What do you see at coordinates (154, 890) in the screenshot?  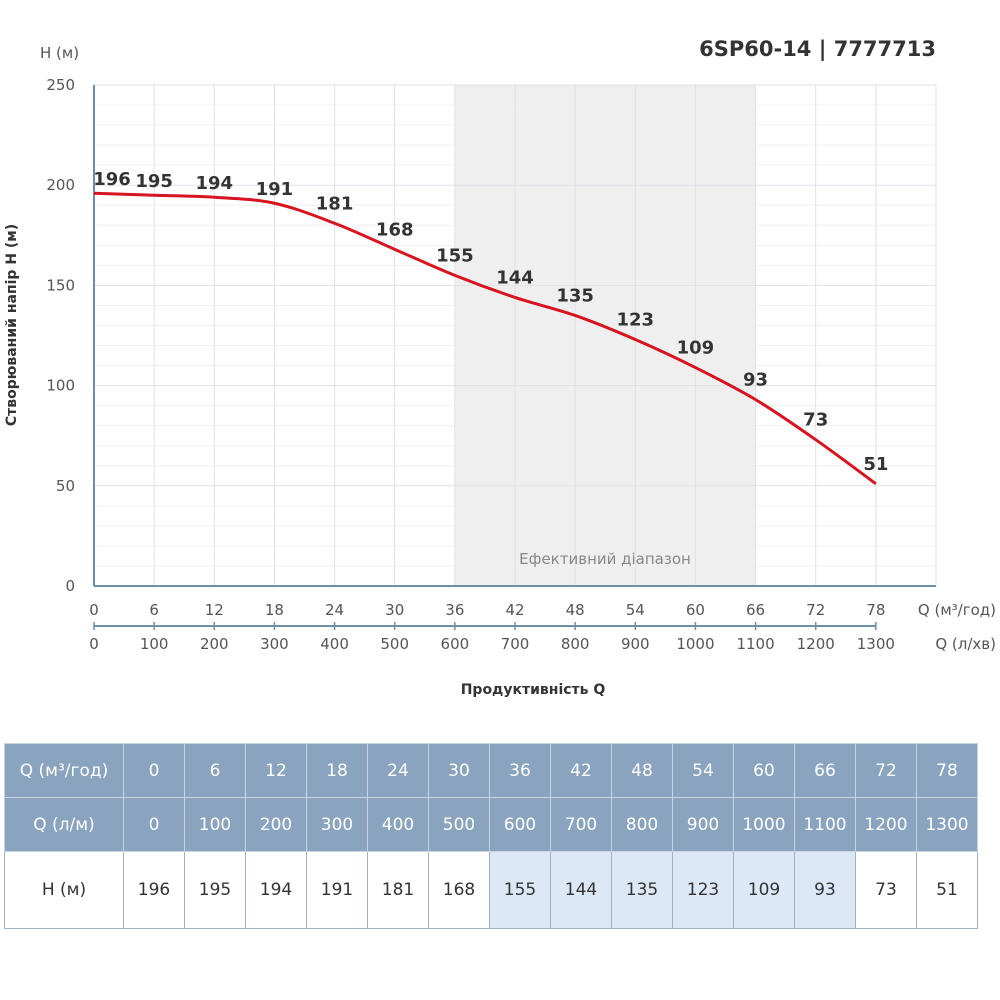 I see `table-cell: 196` at bounding box center [154, 890].